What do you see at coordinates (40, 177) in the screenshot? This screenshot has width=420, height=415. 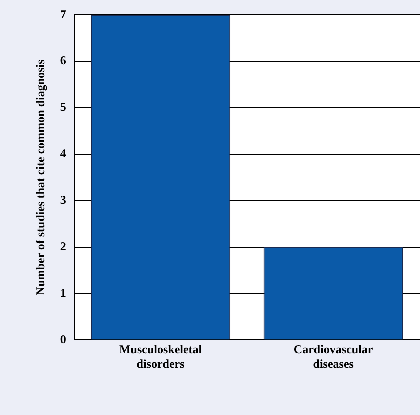 I see `y-axis-title: Number of studies that cite common diagnosis` at bounding box center [40, 177].